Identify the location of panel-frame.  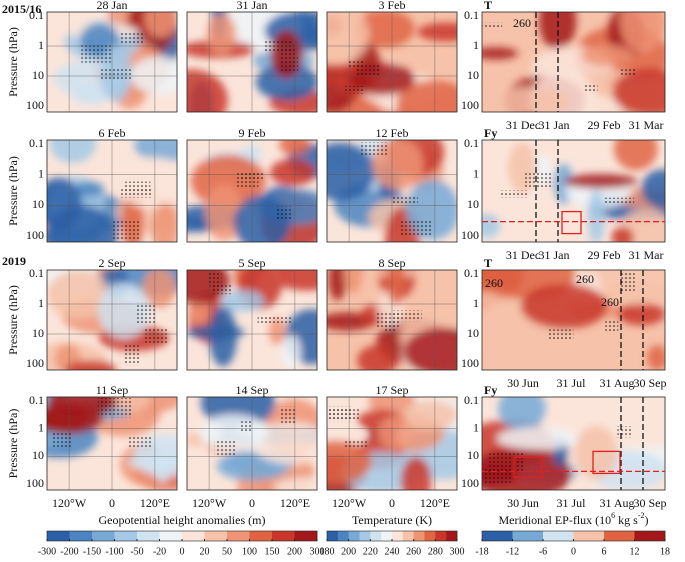
(573, 191).